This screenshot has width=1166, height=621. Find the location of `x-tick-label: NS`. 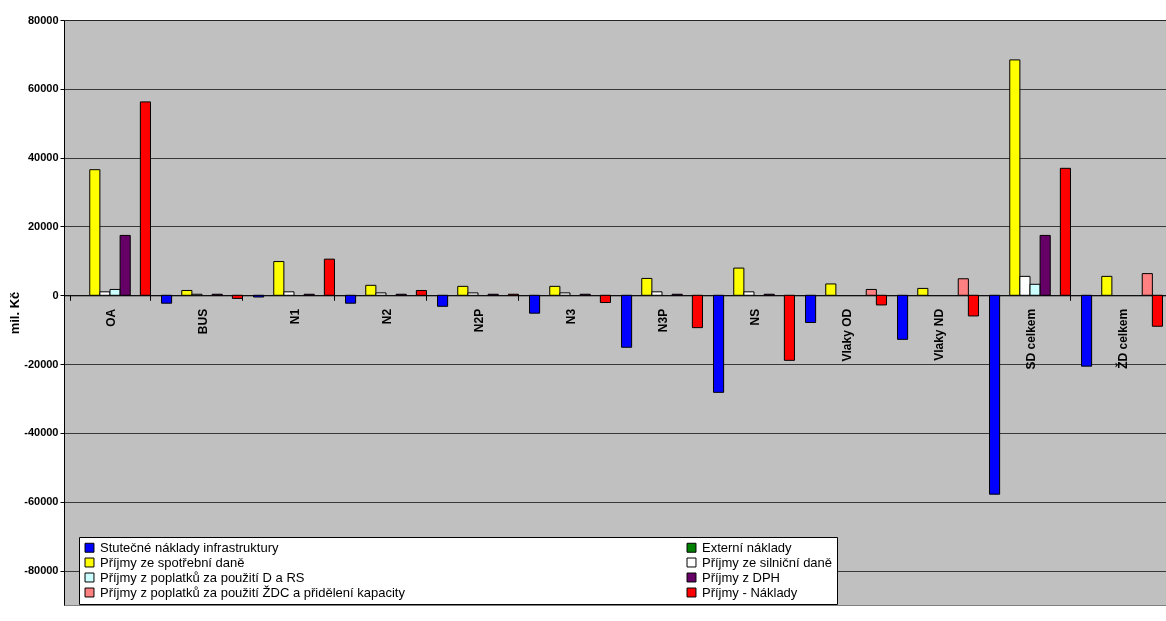

x-tick-label: NS is located at coordinates (754, 317).